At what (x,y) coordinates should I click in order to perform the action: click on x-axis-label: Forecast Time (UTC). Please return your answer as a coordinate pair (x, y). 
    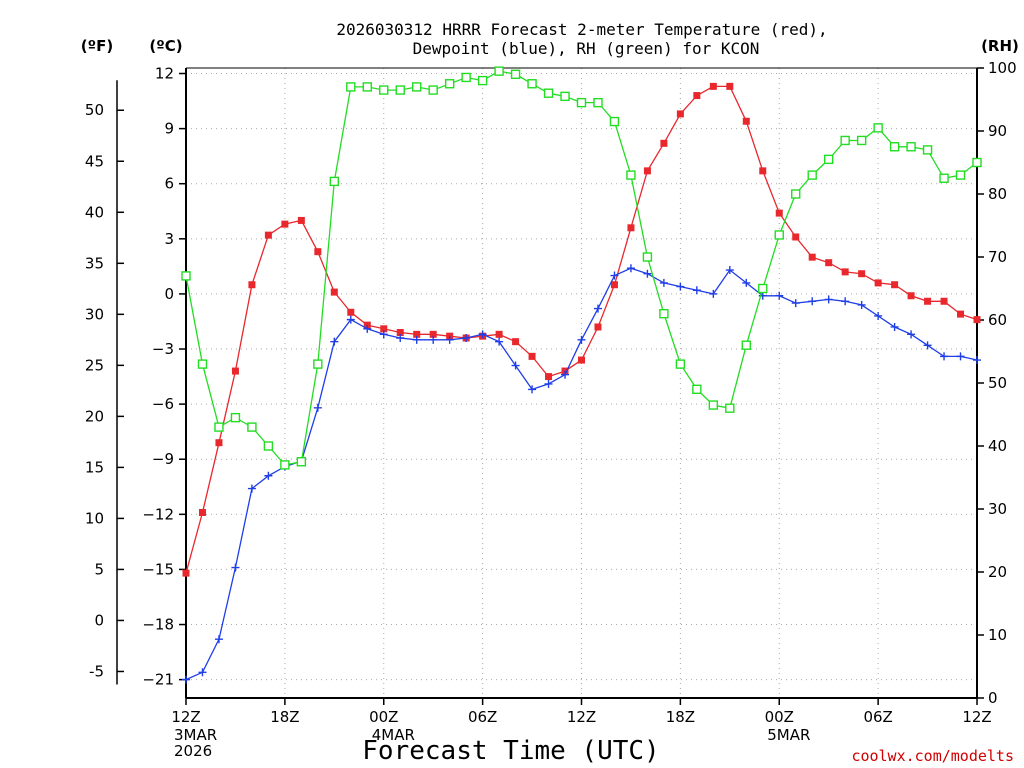
    Looking at the image, I should click on (510, 751).